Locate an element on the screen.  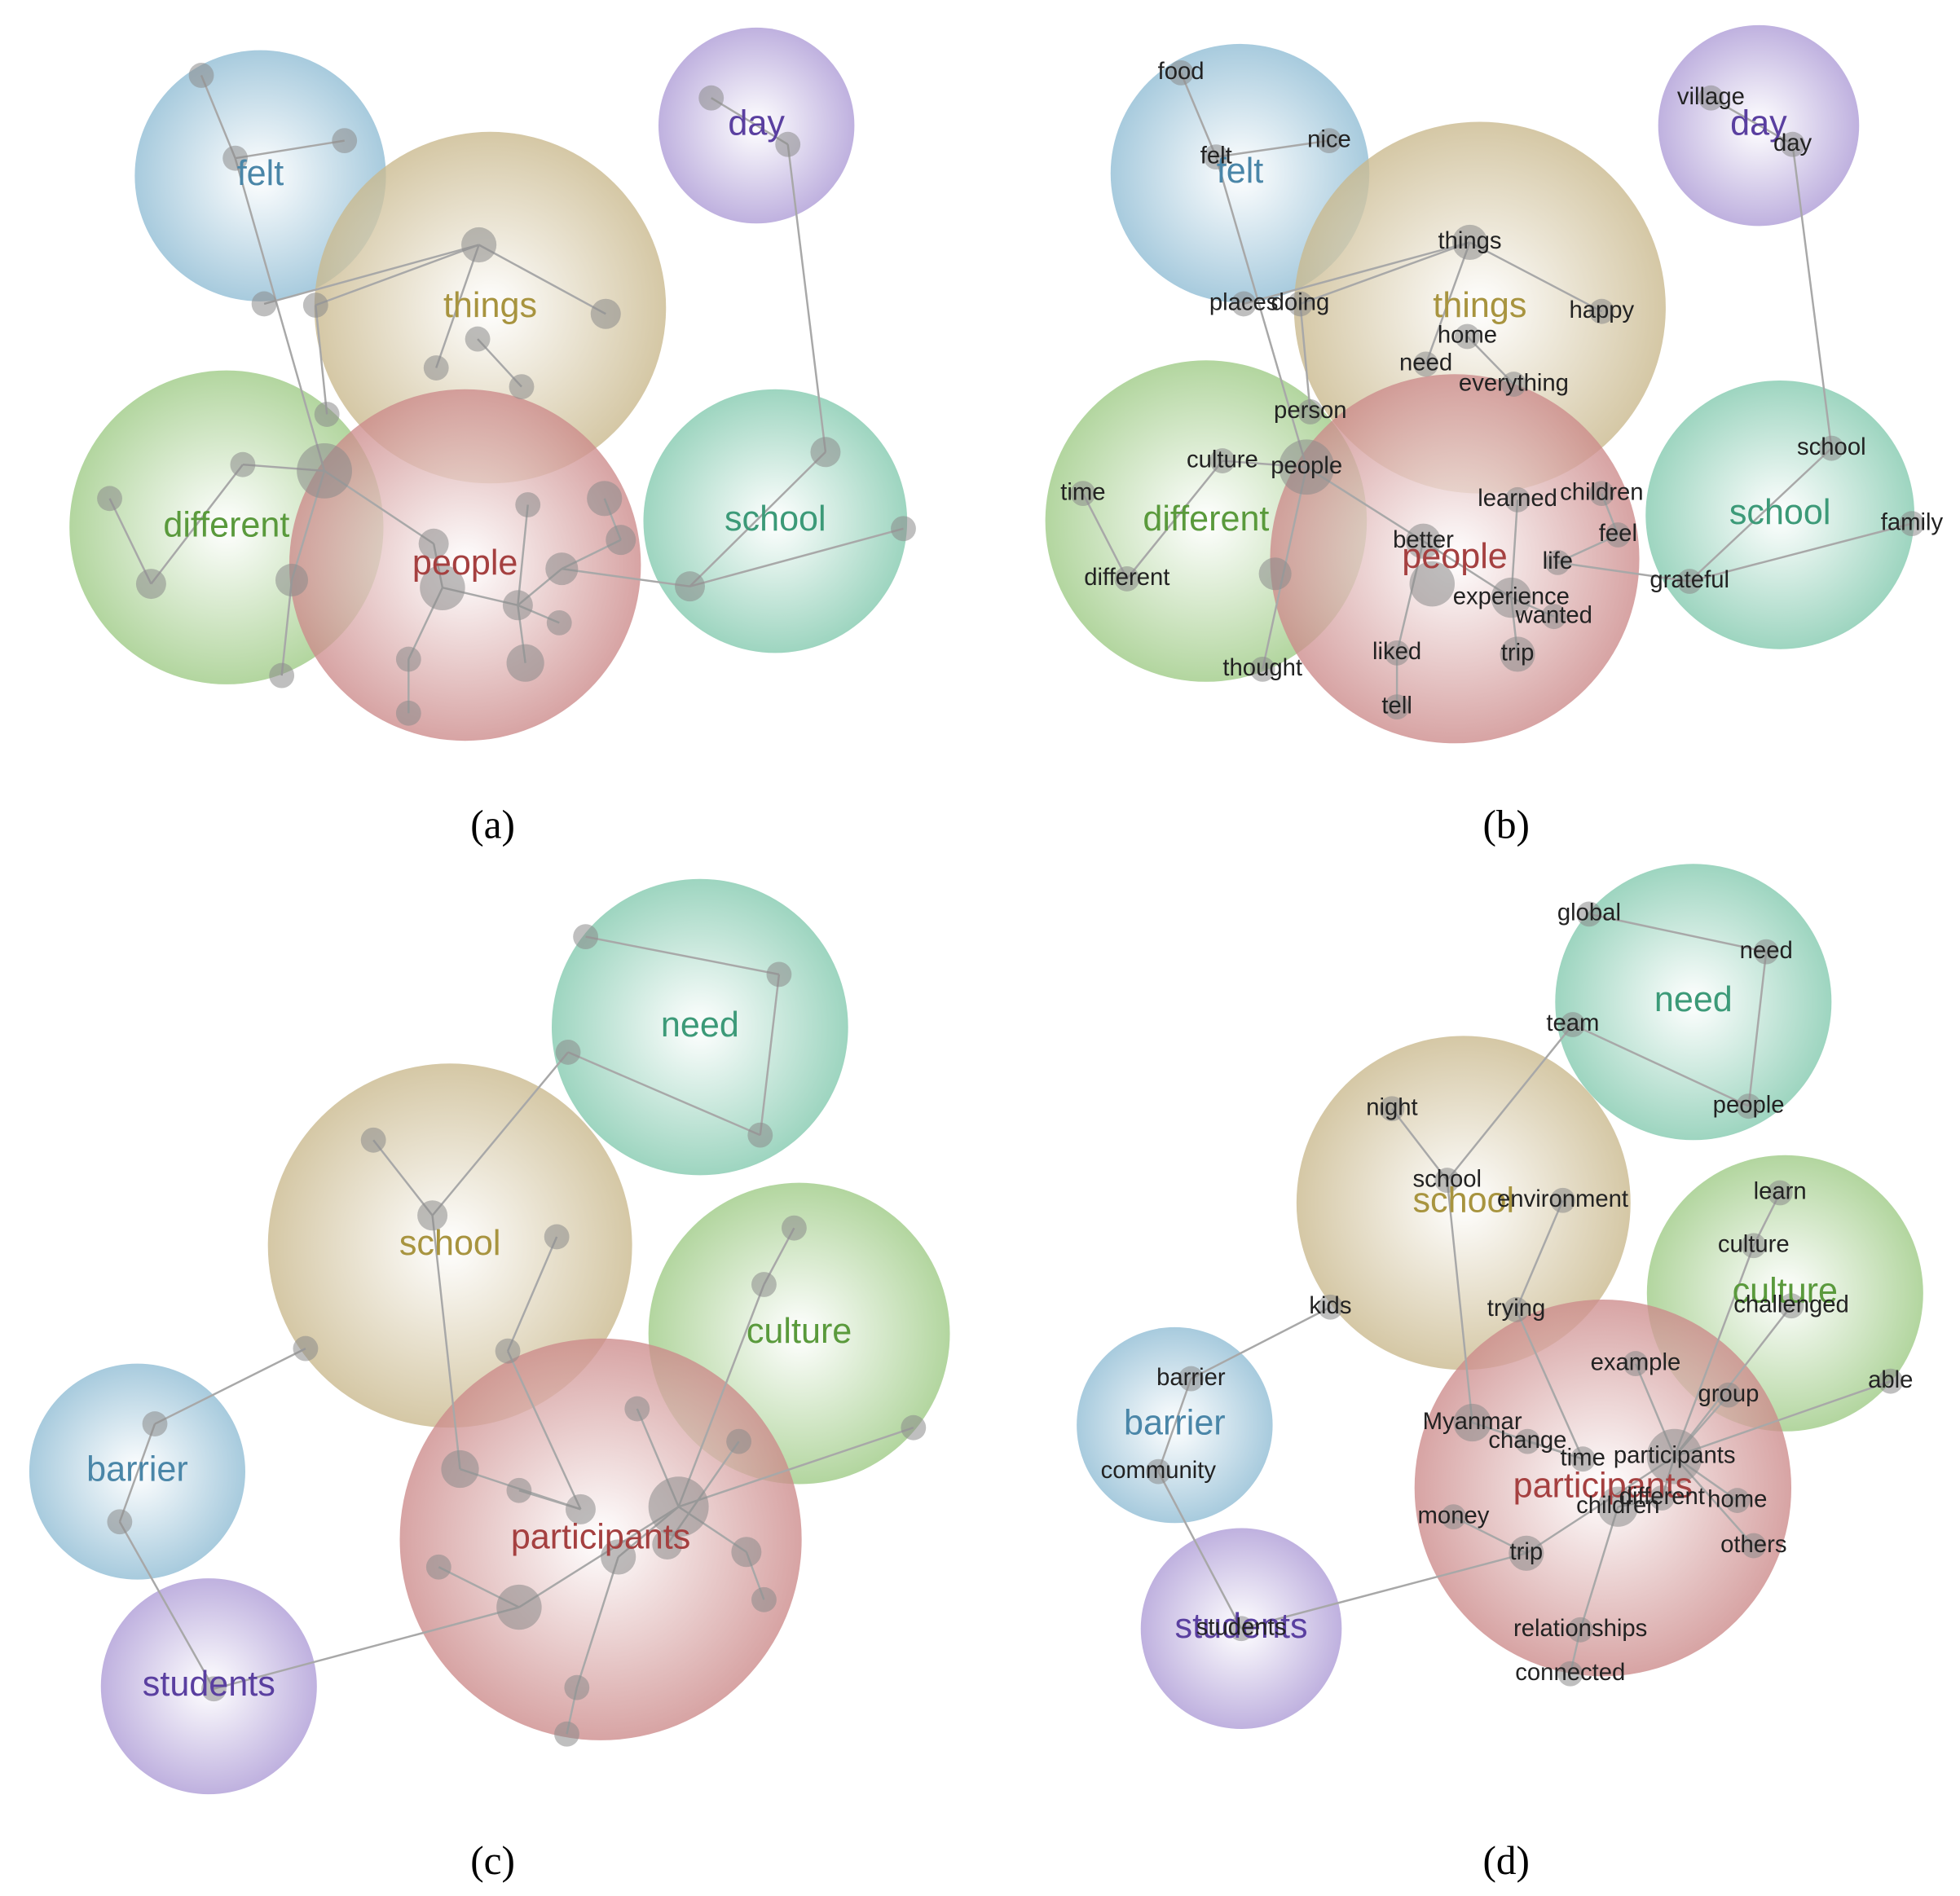
concept-label: nice is located at coordinates (1329, 138).